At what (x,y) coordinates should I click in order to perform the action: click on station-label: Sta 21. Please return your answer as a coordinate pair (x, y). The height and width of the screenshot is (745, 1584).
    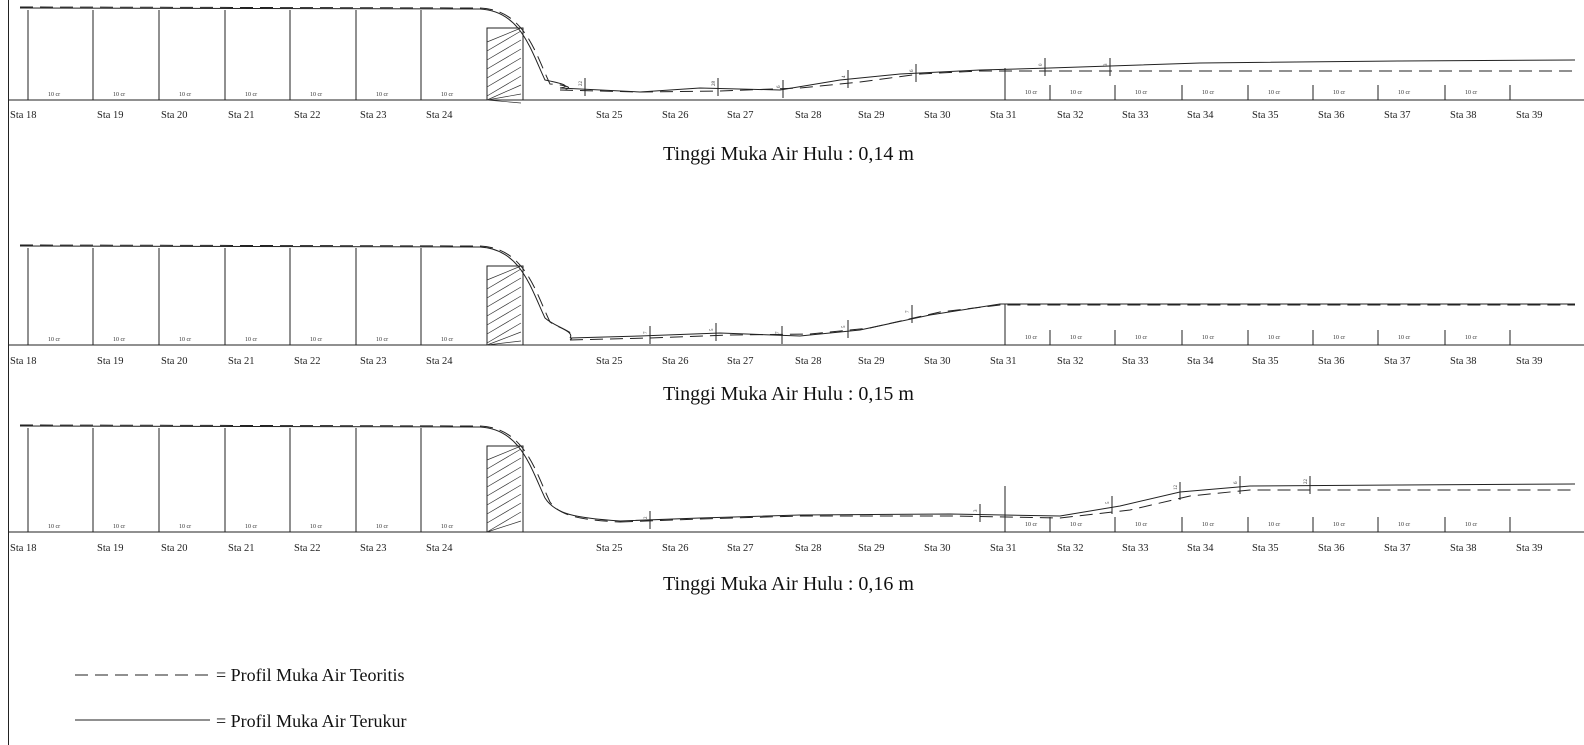
    Looking at the image, I should click on (241, 361).